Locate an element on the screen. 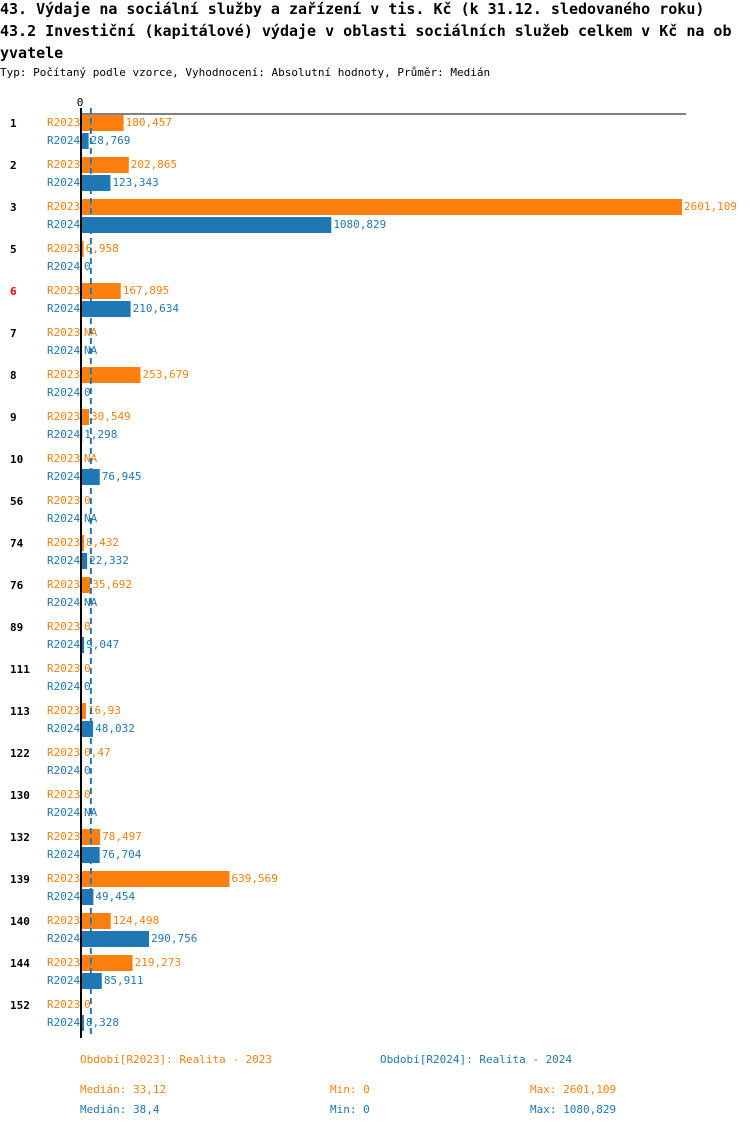 This screenshot has width=750, height=1128. value-label: 28,769 is located at coordinates (111, 140).